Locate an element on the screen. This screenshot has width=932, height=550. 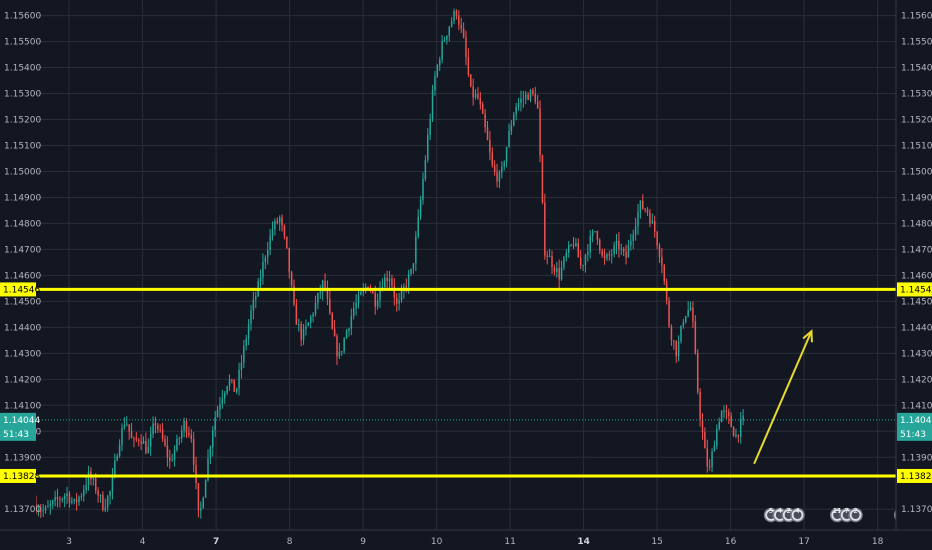
countdown-label: 51:43 is located at coordinates (913, 435).